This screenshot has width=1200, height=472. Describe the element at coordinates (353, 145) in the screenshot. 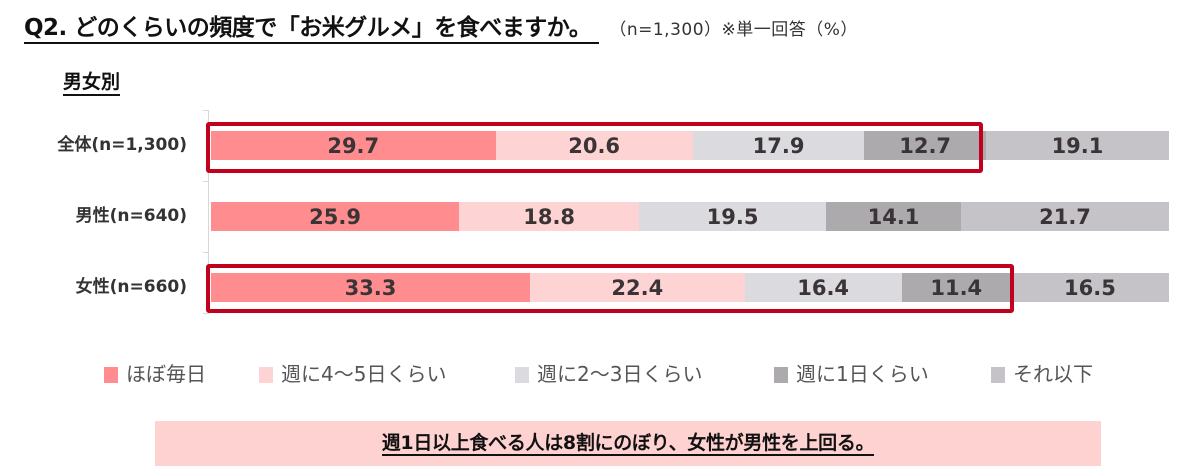

I see `segment-daily: 29.7` at that location.